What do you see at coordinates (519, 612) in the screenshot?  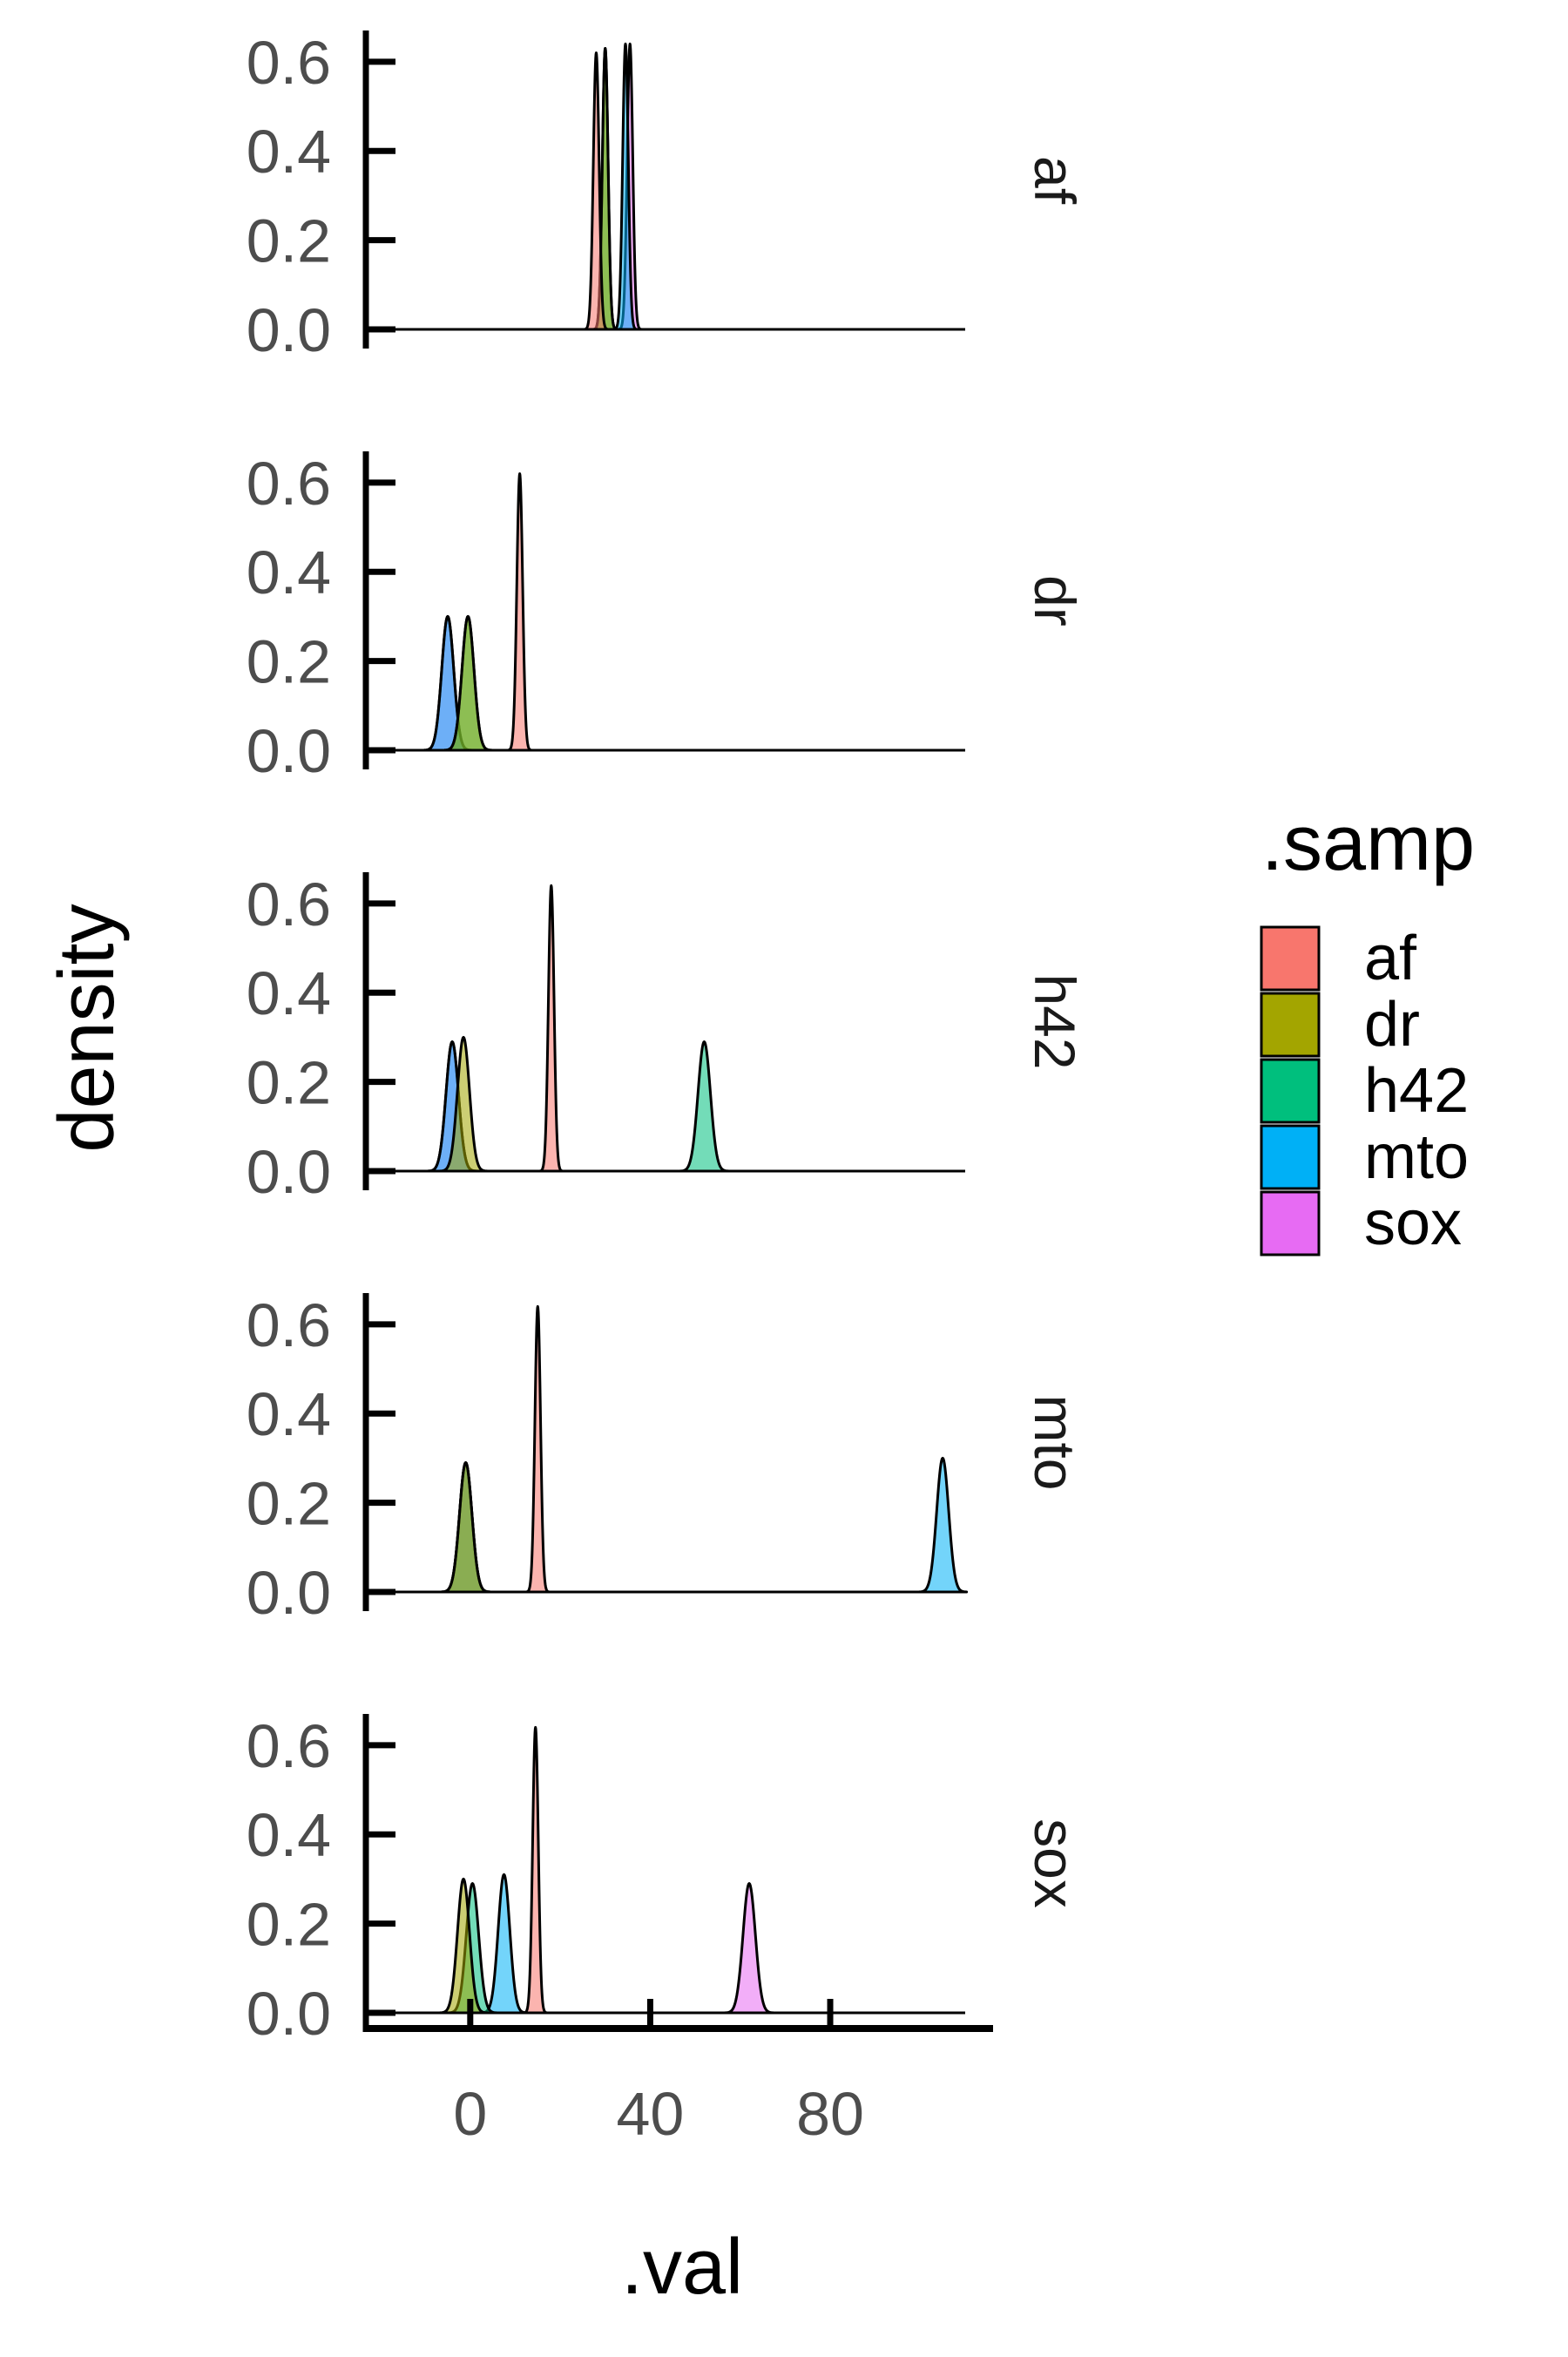 I see `density-curve-dr-af` at bounding box center [519, 612].